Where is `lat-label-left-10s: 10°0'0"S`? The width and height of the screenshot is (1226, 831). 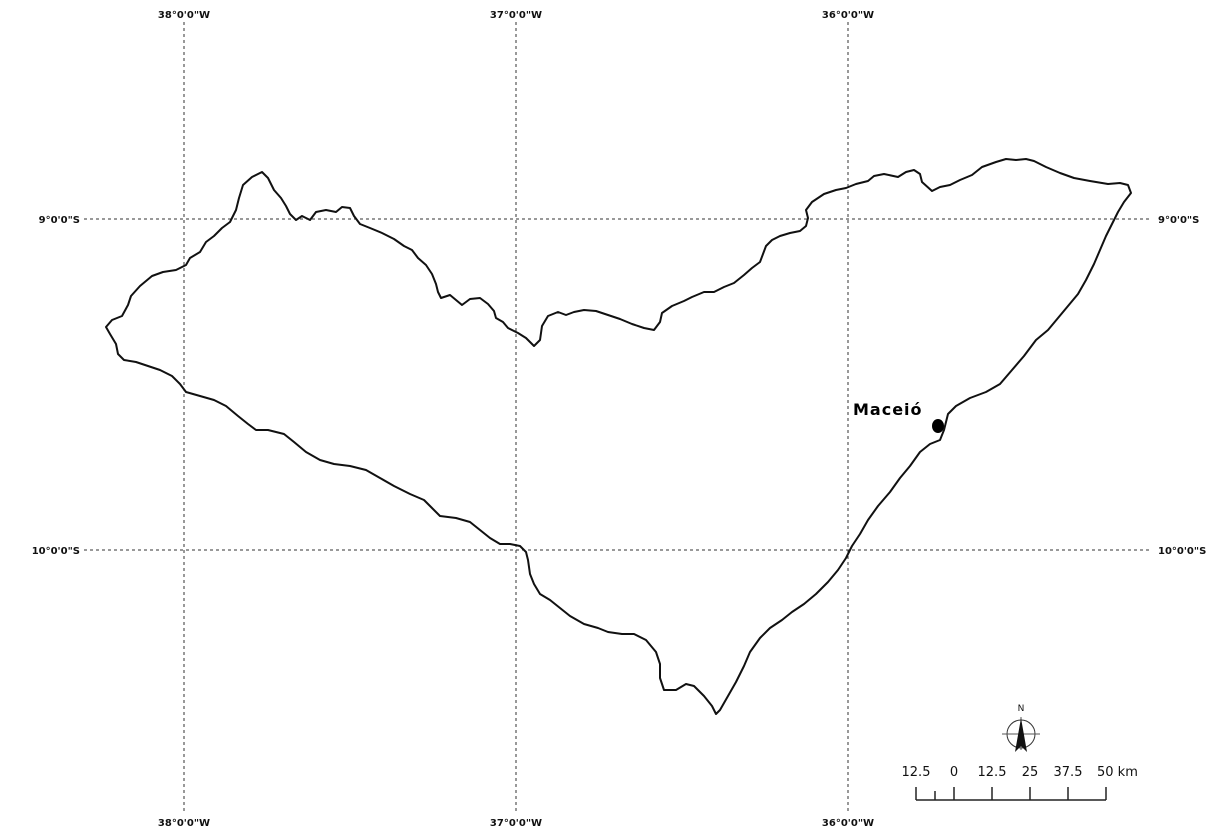
lat-label-left-10s: 10°0'0"S is located at coordinates (56, 551).